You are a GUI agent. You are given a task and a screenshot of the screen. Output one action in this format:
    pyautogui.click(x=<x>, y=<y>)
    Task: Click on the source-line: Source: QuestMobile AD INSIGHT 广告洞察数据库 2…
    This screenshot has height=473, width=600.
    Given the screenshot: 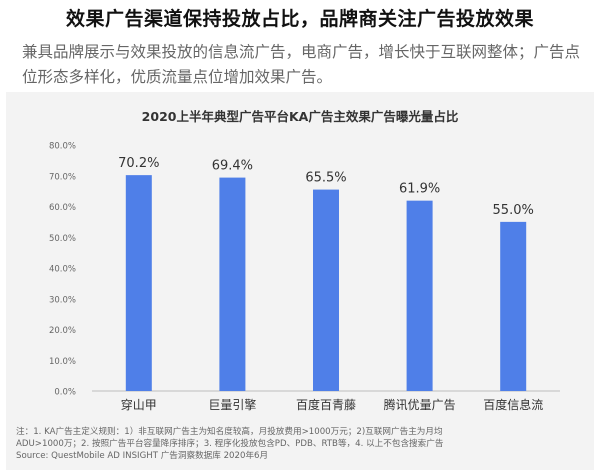 What is the action you would take?
    pyautogui.click(x=142, y=456)
    